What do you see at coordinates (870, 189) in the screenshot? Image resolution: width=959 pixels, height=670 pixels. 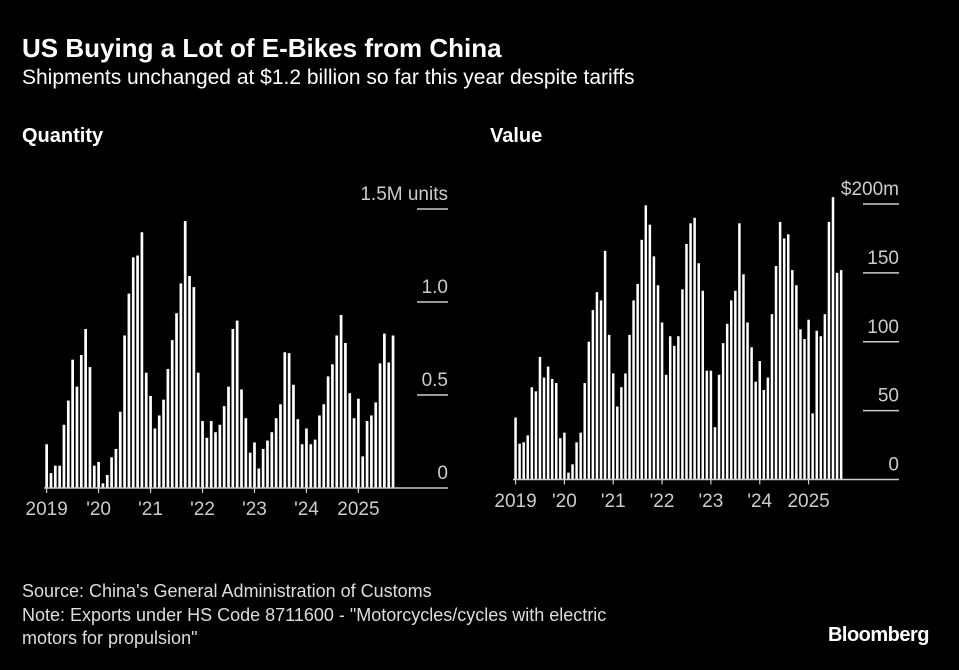 I see `value-ytick-label: $200m` at bounding box center [870, 189].